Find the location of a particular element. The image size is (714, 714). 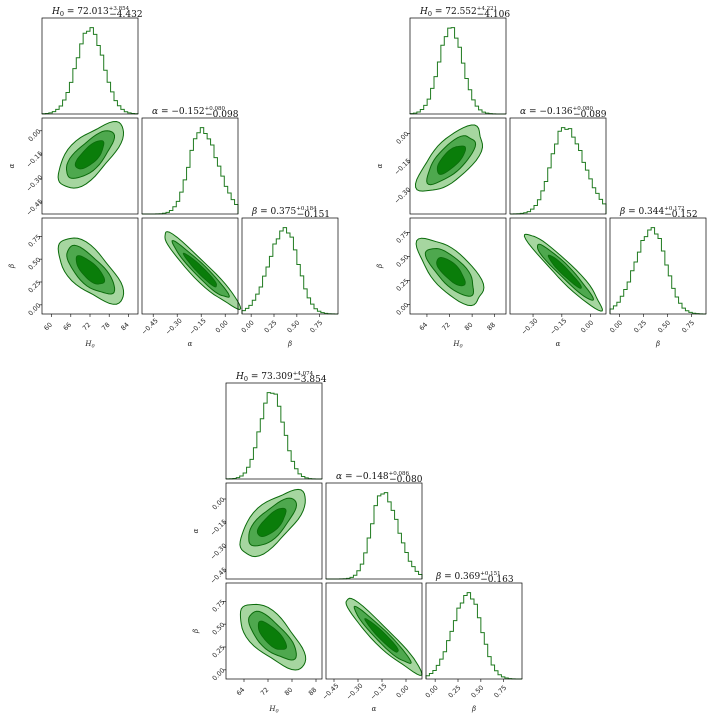

title-H0-minus: −4.432 is located at coordinates (125, 15).